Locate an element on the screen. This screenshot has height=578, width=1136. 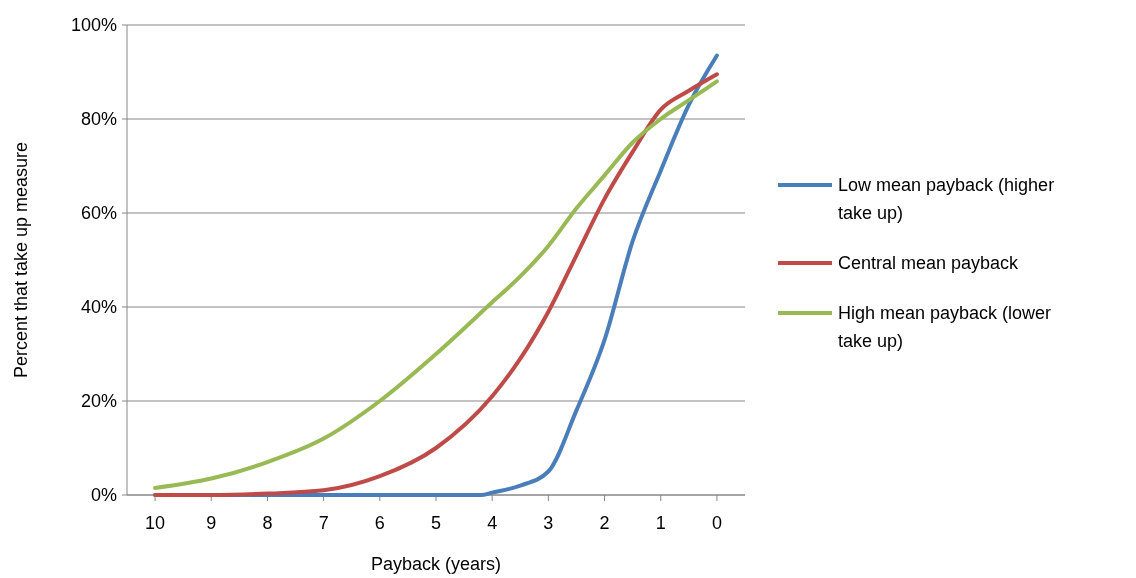
x-axis-title: Payback (years) is located at coordinates (436, 564).